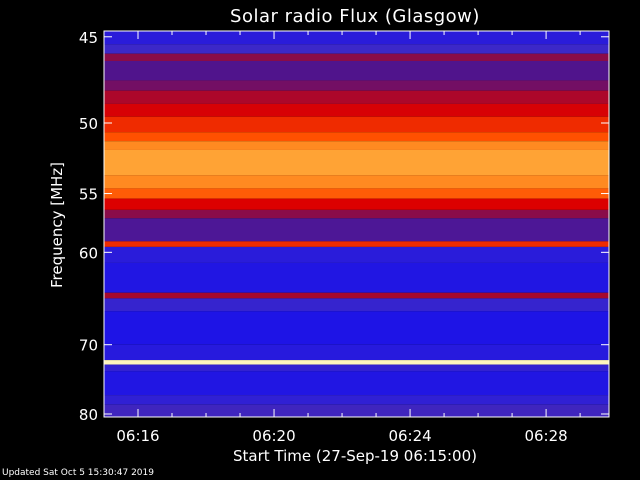  What do you see at coordinates (88, 38) in the screenshot?
I see `y-tick-label-45: 45` at bounding box center [88, 38].